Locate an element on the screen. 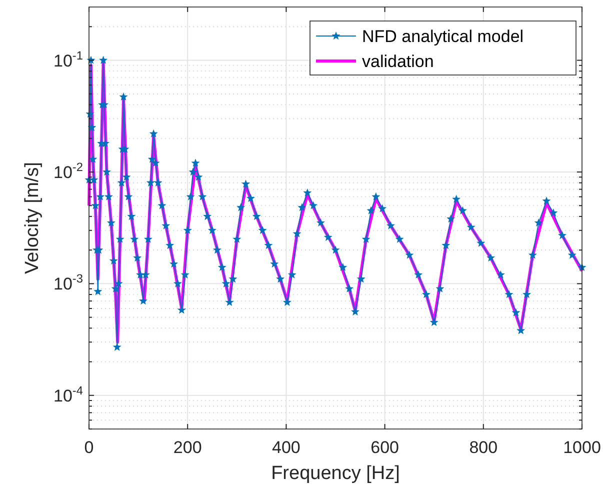 The height and width of the screenshot is (487, 603). y-tick-label: 10$^{-2}$ is located at coordinates (69, 171).